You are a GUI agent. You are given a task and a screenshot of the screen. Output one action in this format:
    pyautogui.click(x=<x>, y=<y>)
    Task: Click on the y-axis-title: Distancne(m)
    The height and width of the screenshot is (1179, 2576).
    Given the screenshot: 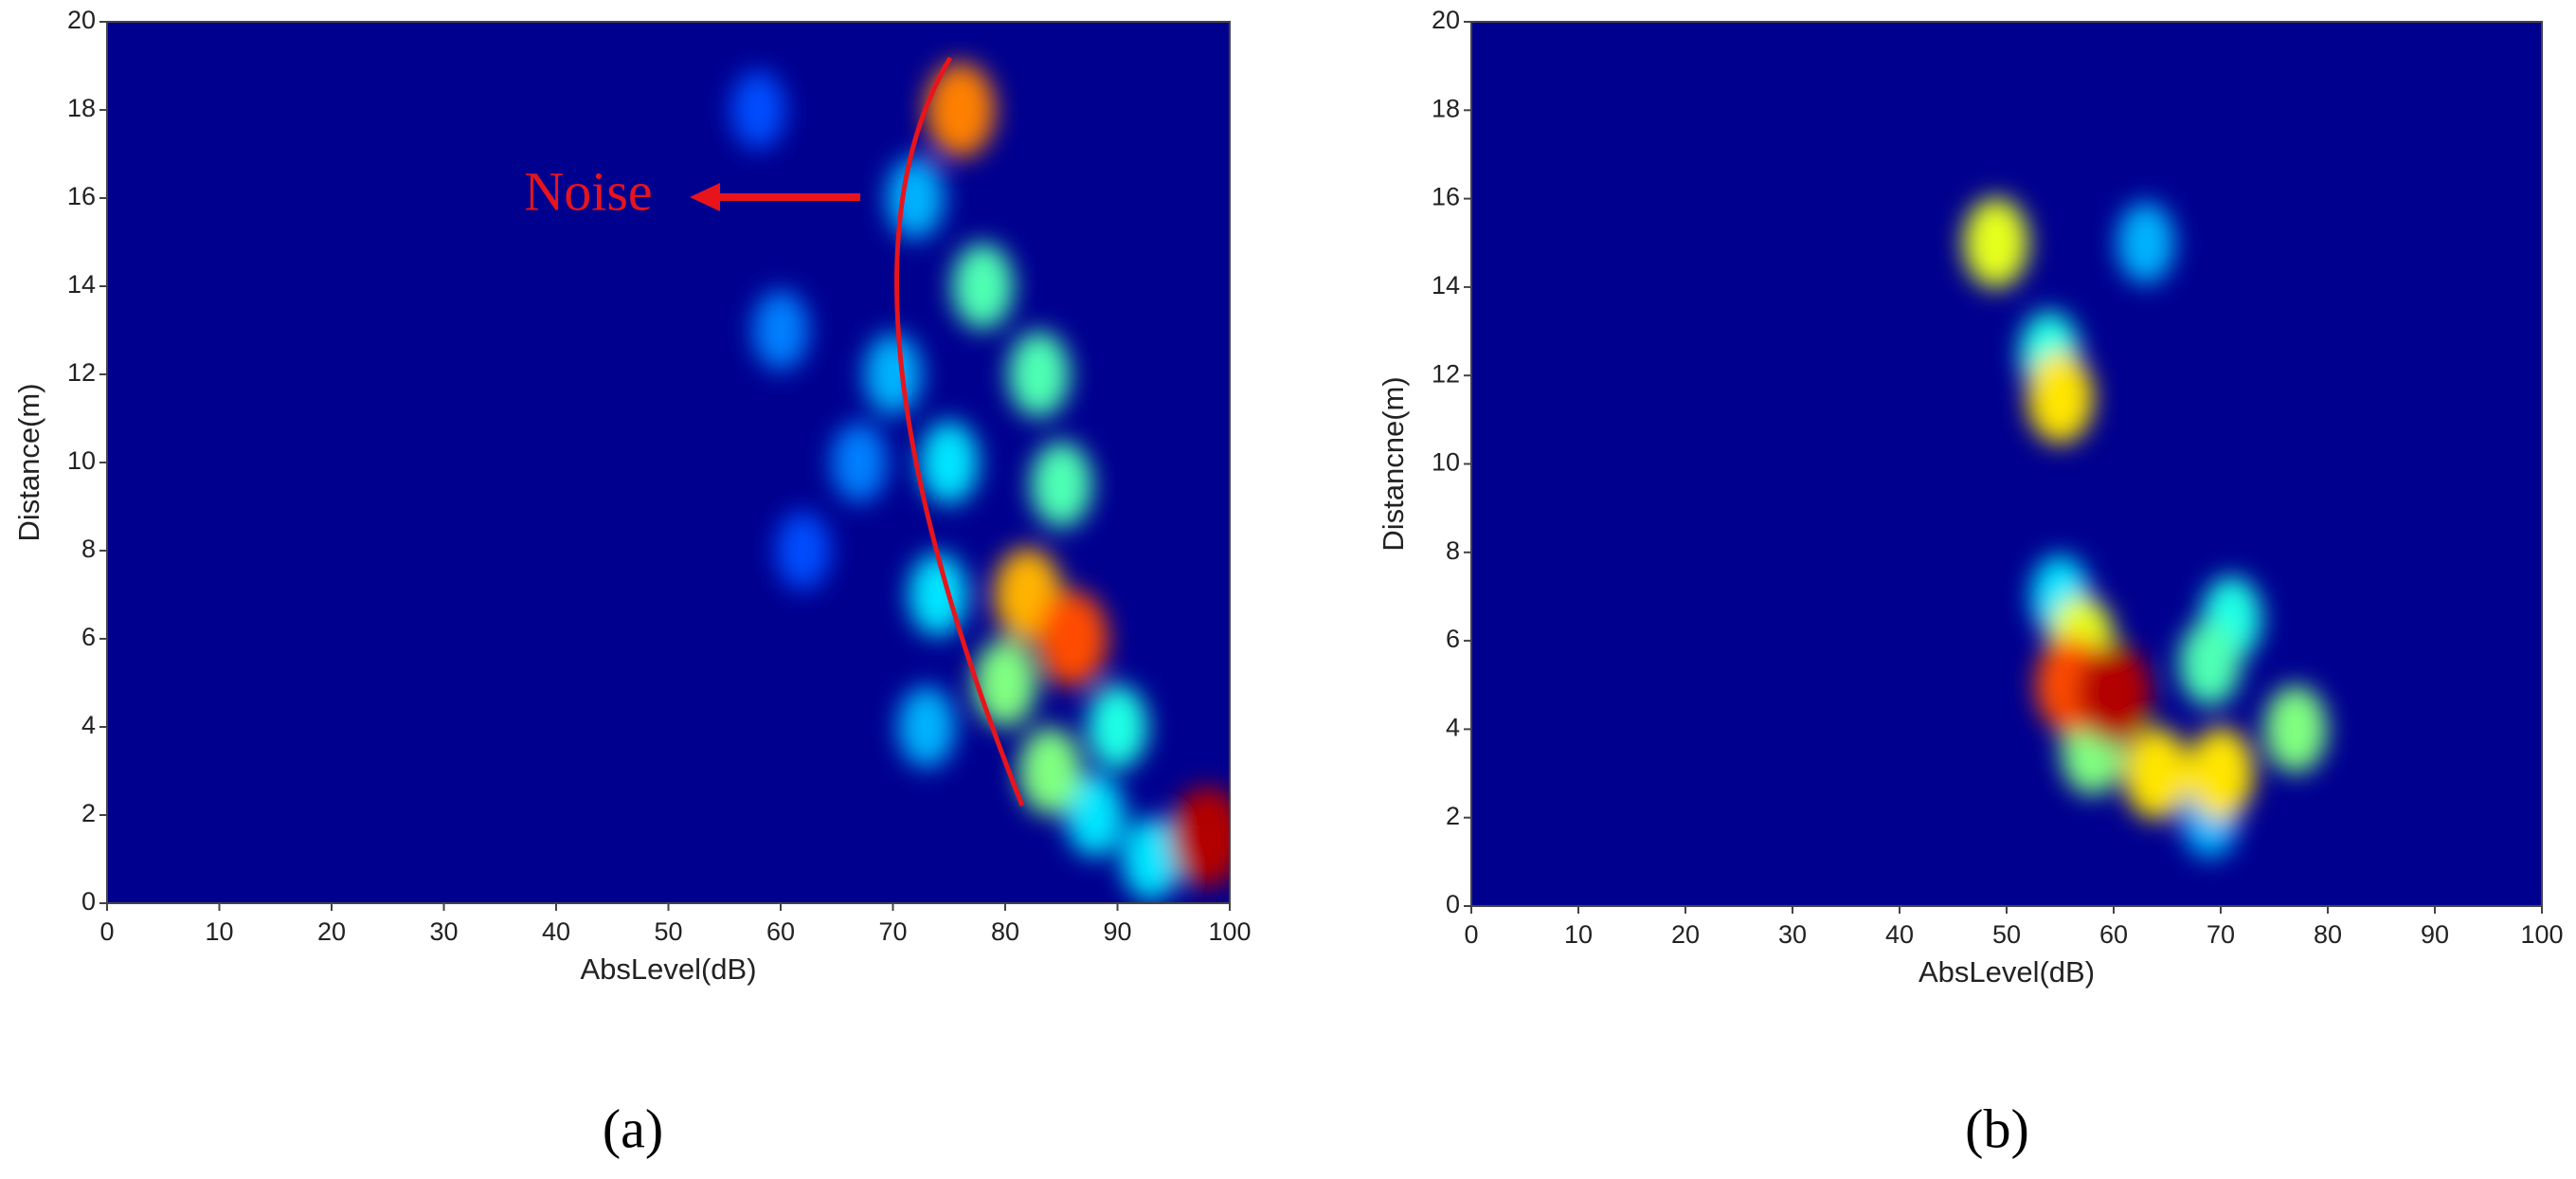 What is the action you would take?
    pyautogui.click(x=1393, y=464)
    